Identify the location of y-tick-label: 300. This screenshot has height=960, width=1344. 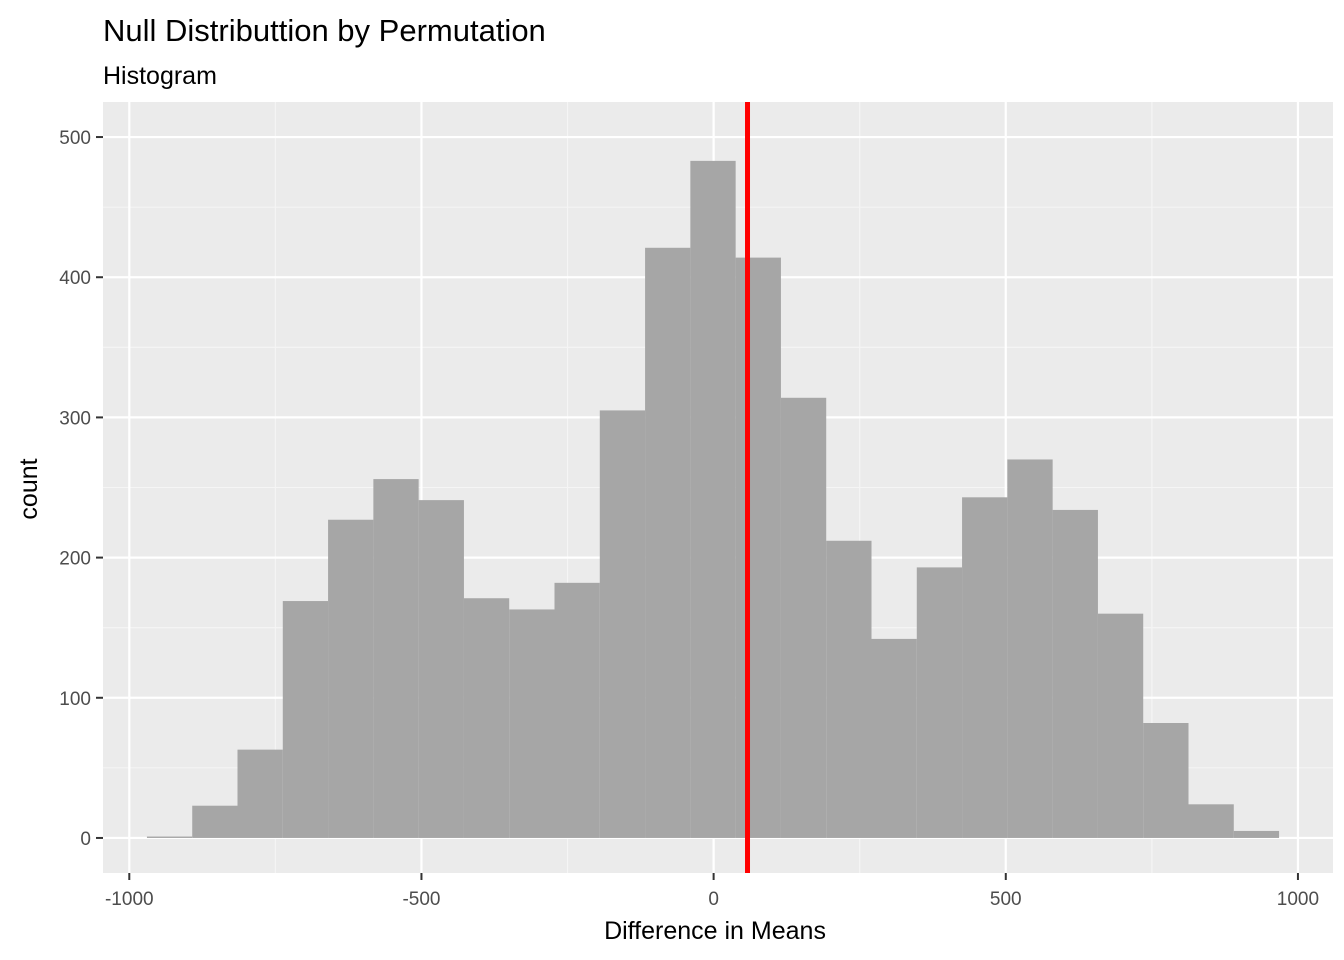
(75, 418).